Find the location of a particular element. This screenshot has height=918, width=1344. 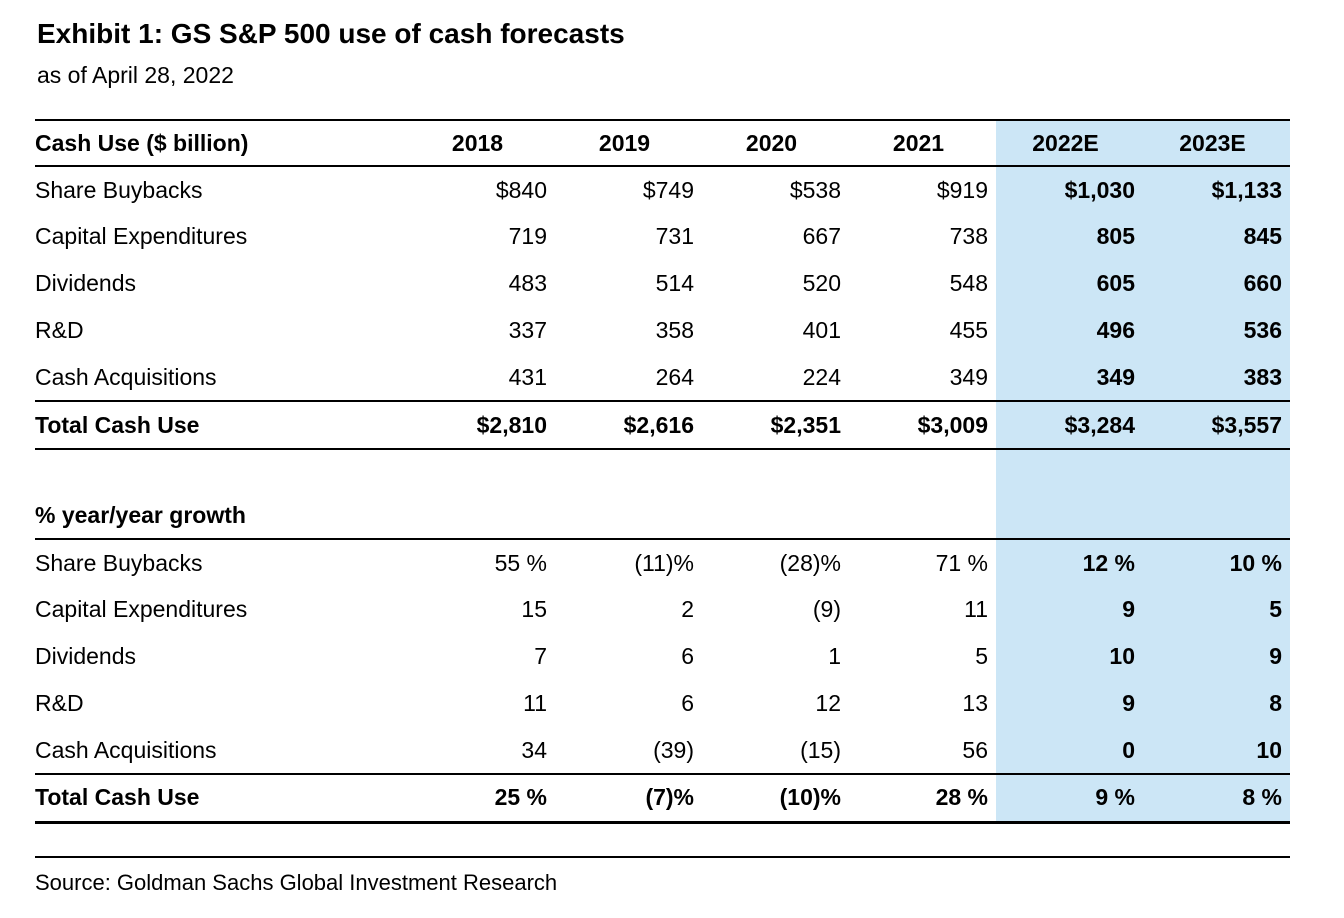

cell: 337 is located at coordinates (527, 330).